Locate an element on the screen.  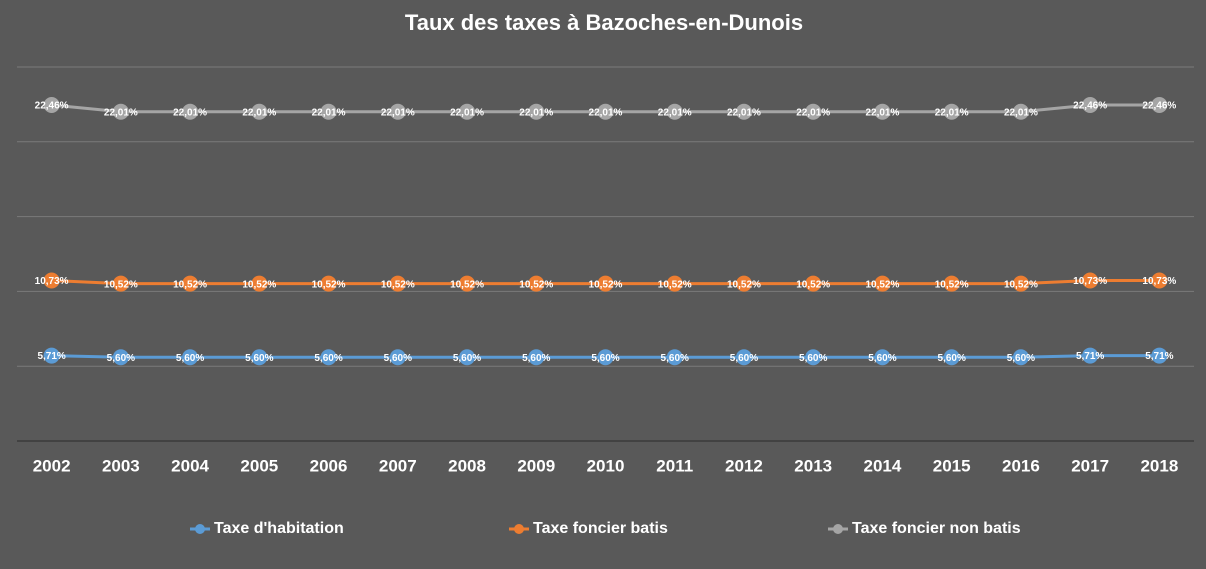
data-label: 22,46% is located at coordinates (1090, 106).